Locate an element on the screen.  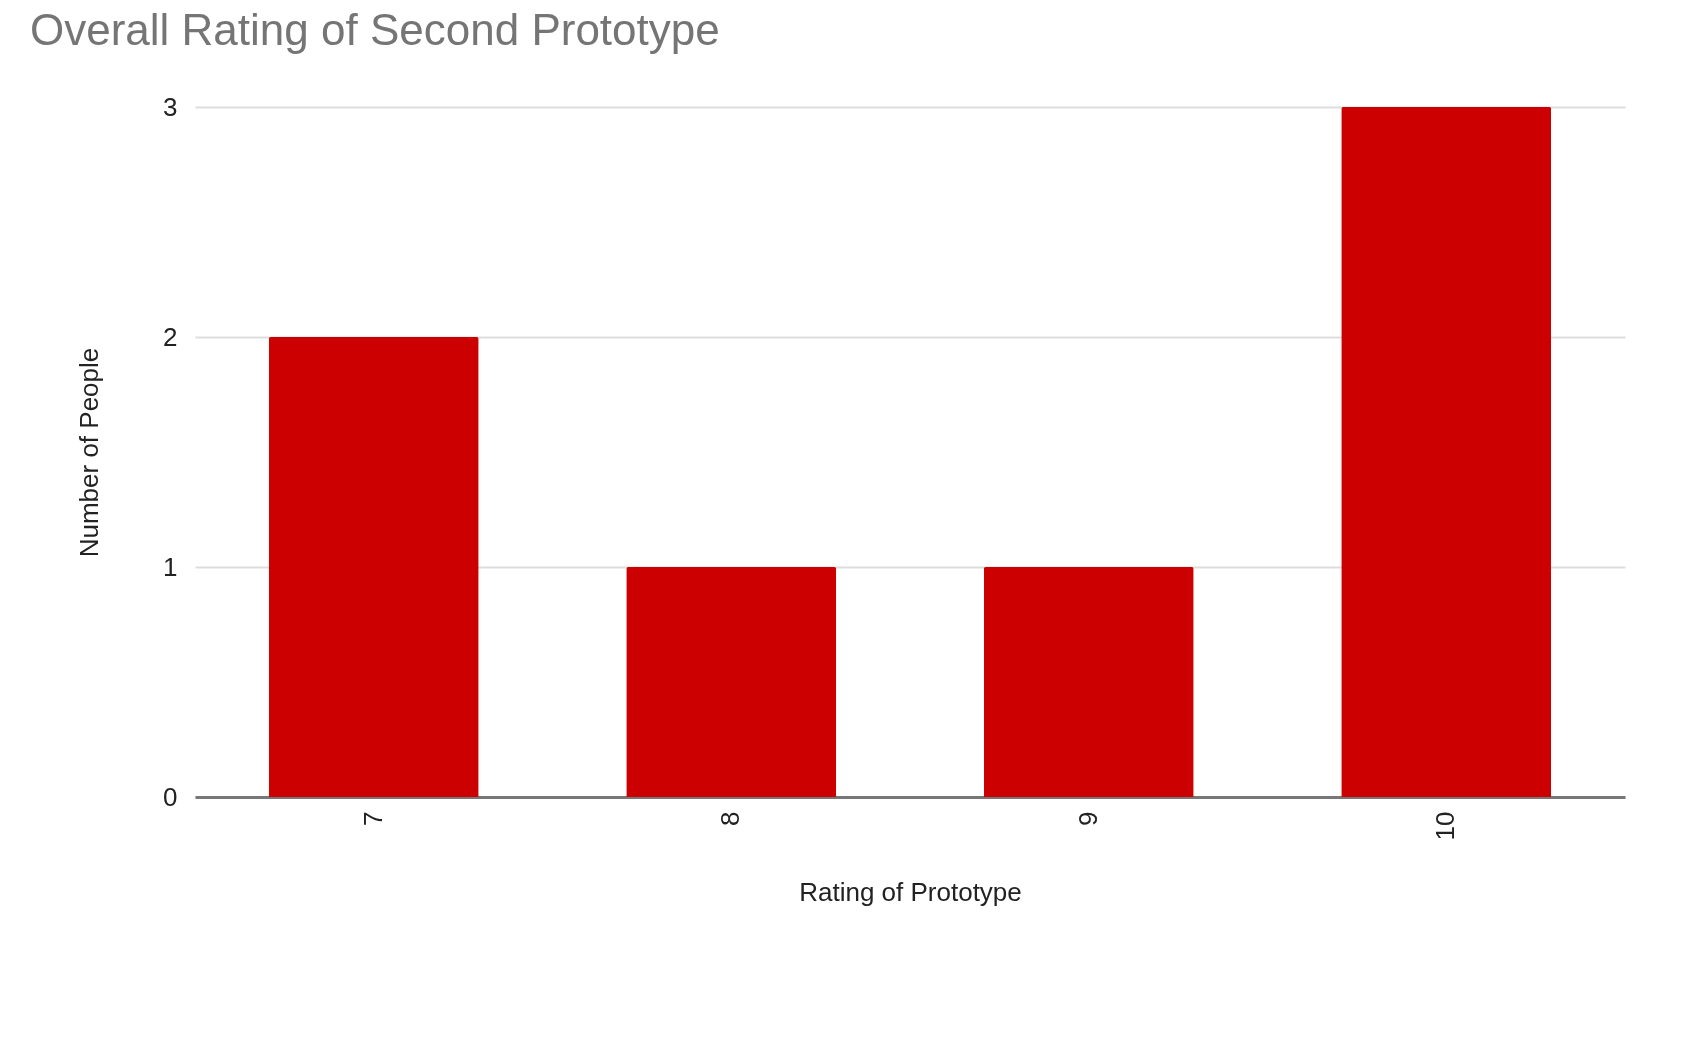
x-tick-label: 10 is located at coordinates (1445, 826).